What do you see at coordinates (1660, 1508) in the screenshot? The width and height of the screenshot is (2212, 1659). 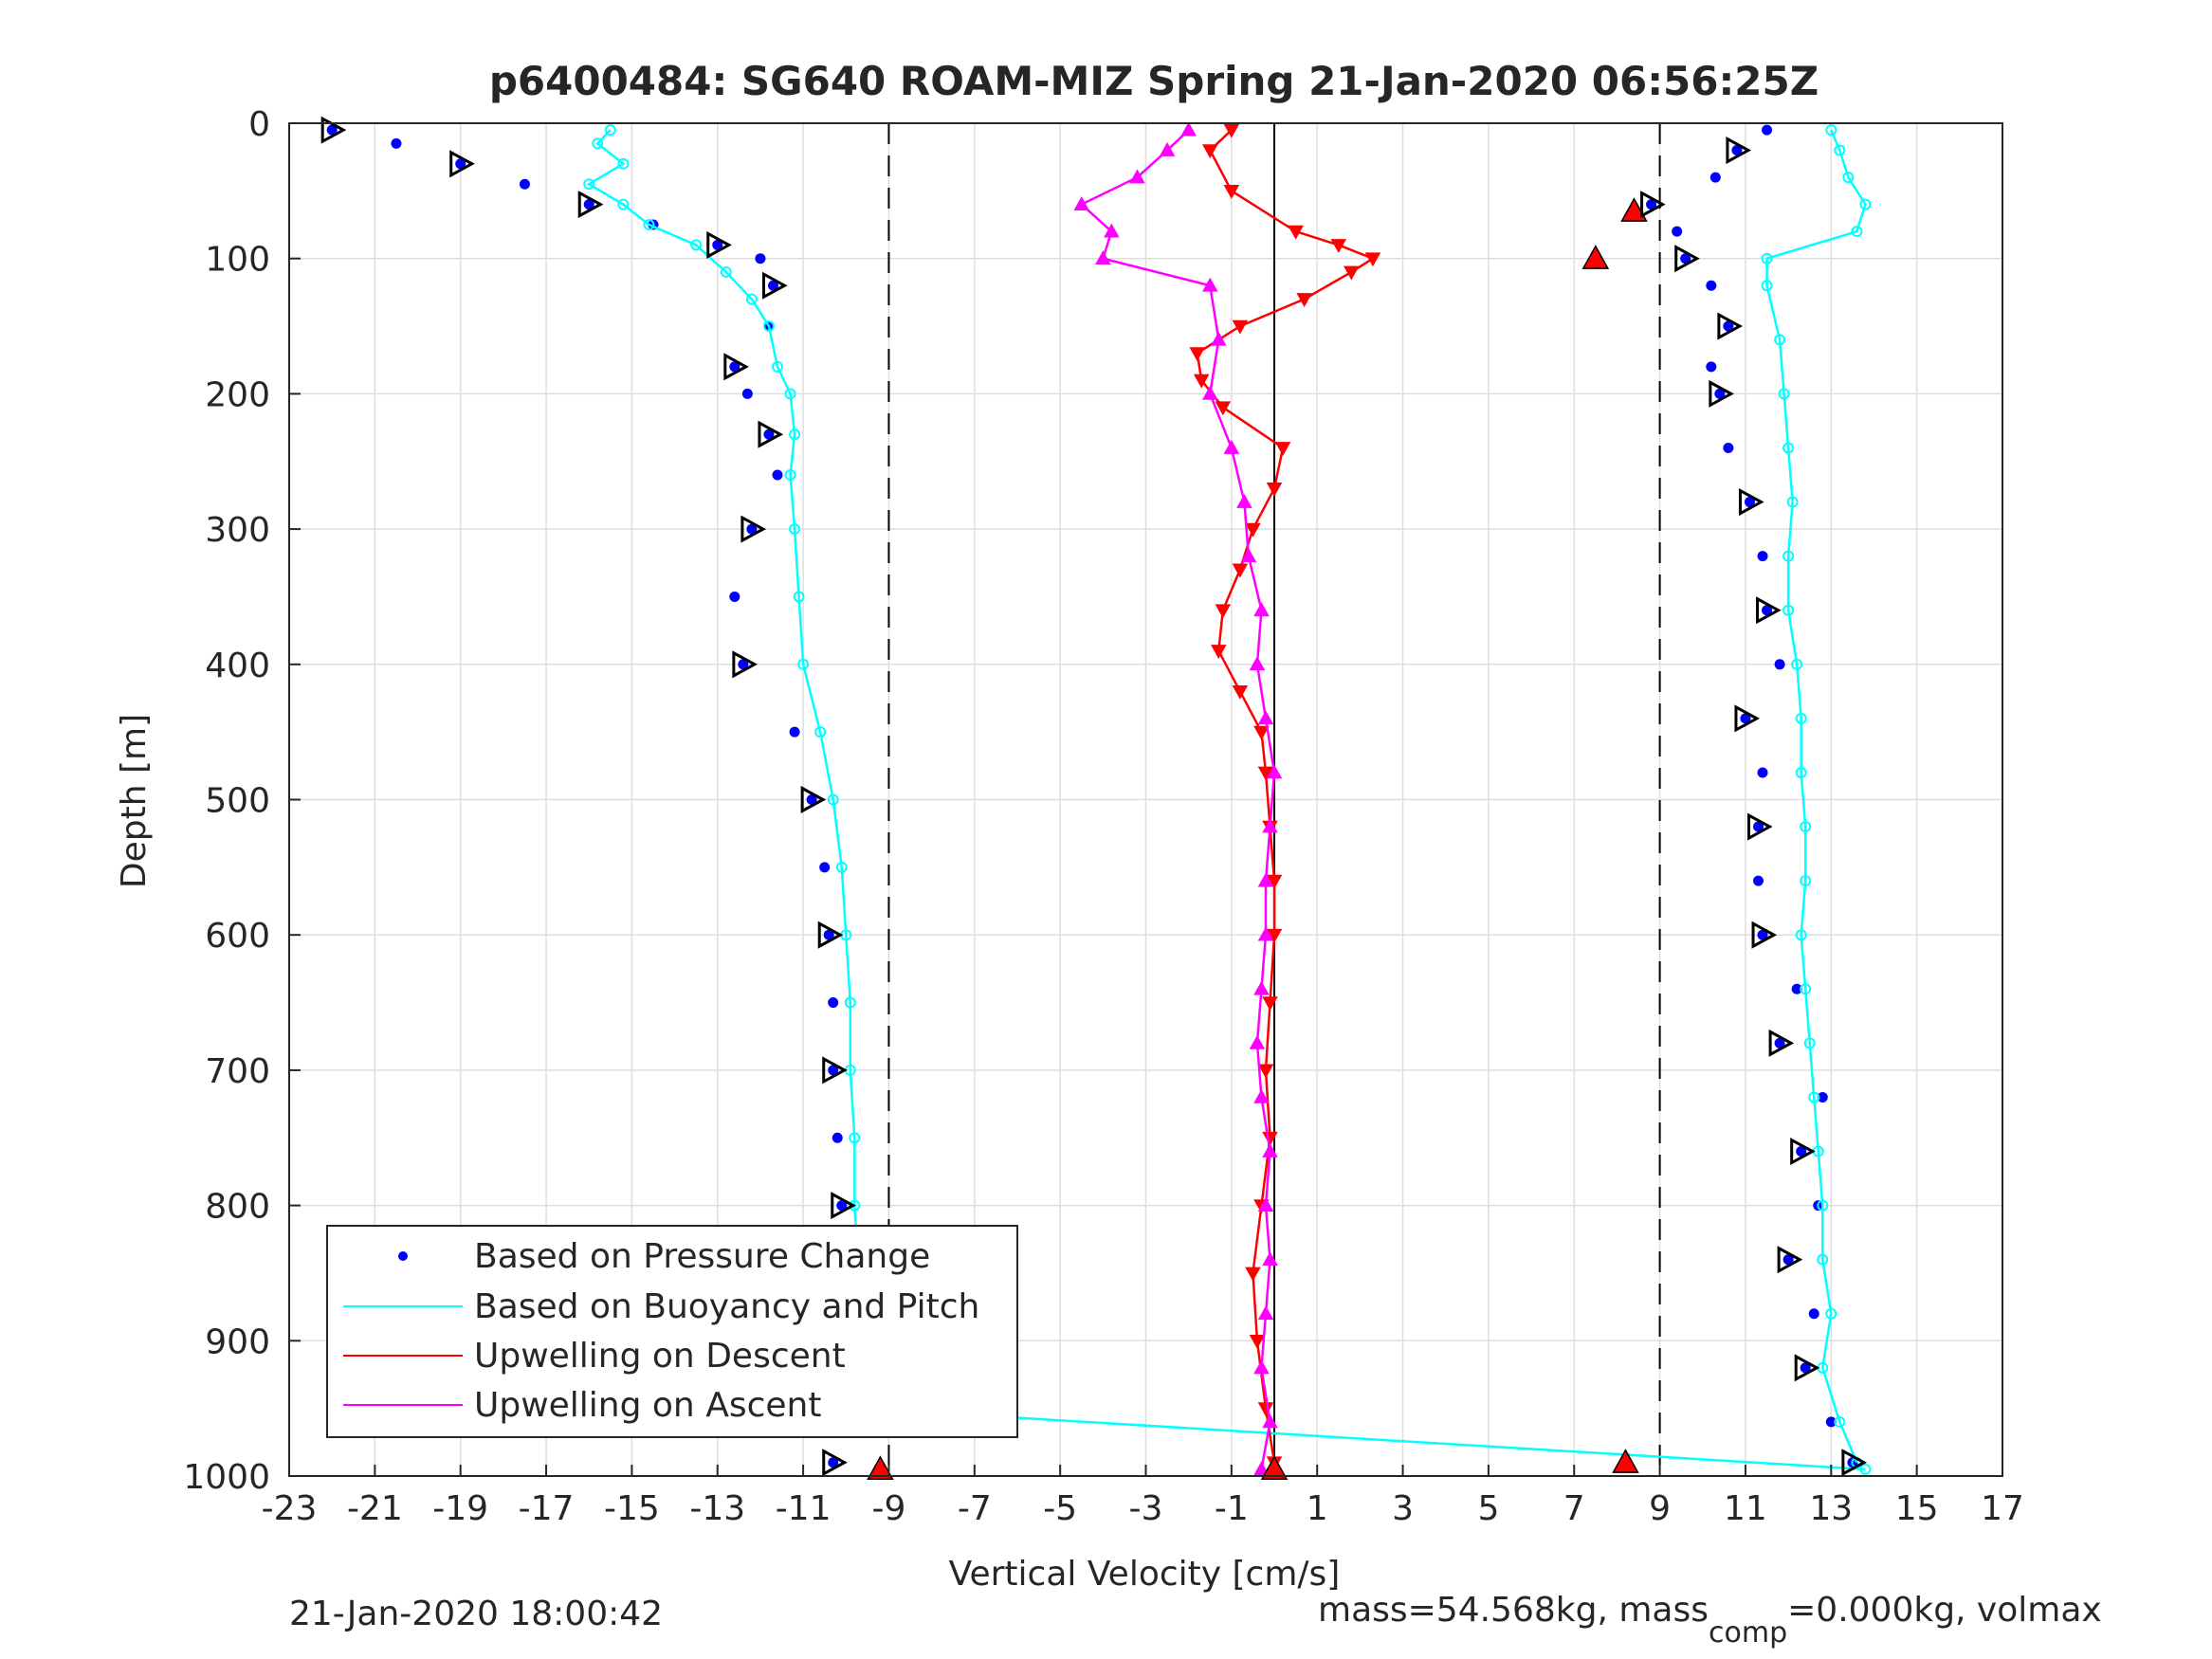 I see `x-tick-label: 9` at bounding box center [1660, 1508].